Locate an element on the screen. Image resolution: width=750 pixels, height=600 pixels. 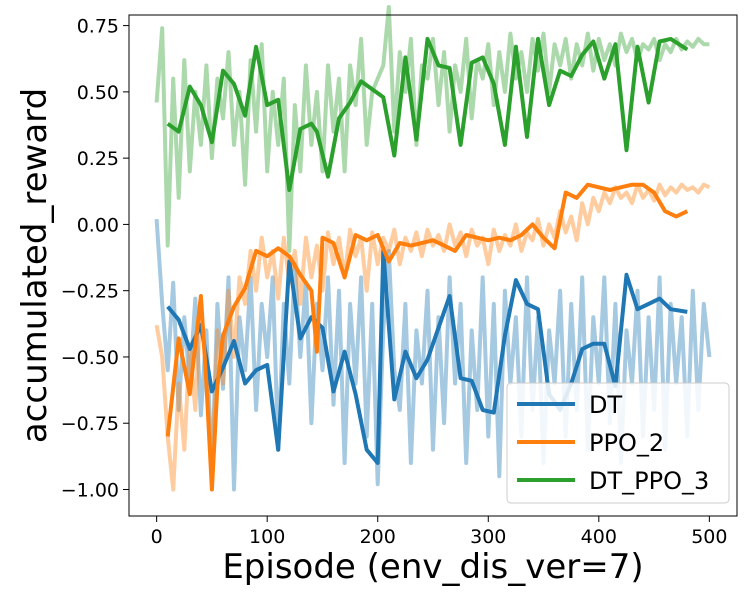
legend-box is located at coordinates (618, 443).